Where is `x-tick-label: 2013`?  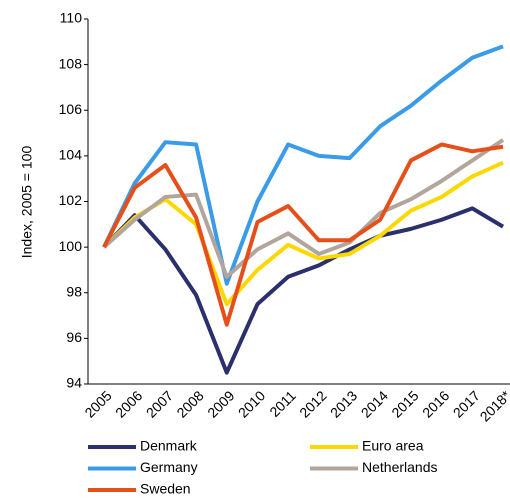
x-tick-label: 2013 is located at coordinates (343, 403).